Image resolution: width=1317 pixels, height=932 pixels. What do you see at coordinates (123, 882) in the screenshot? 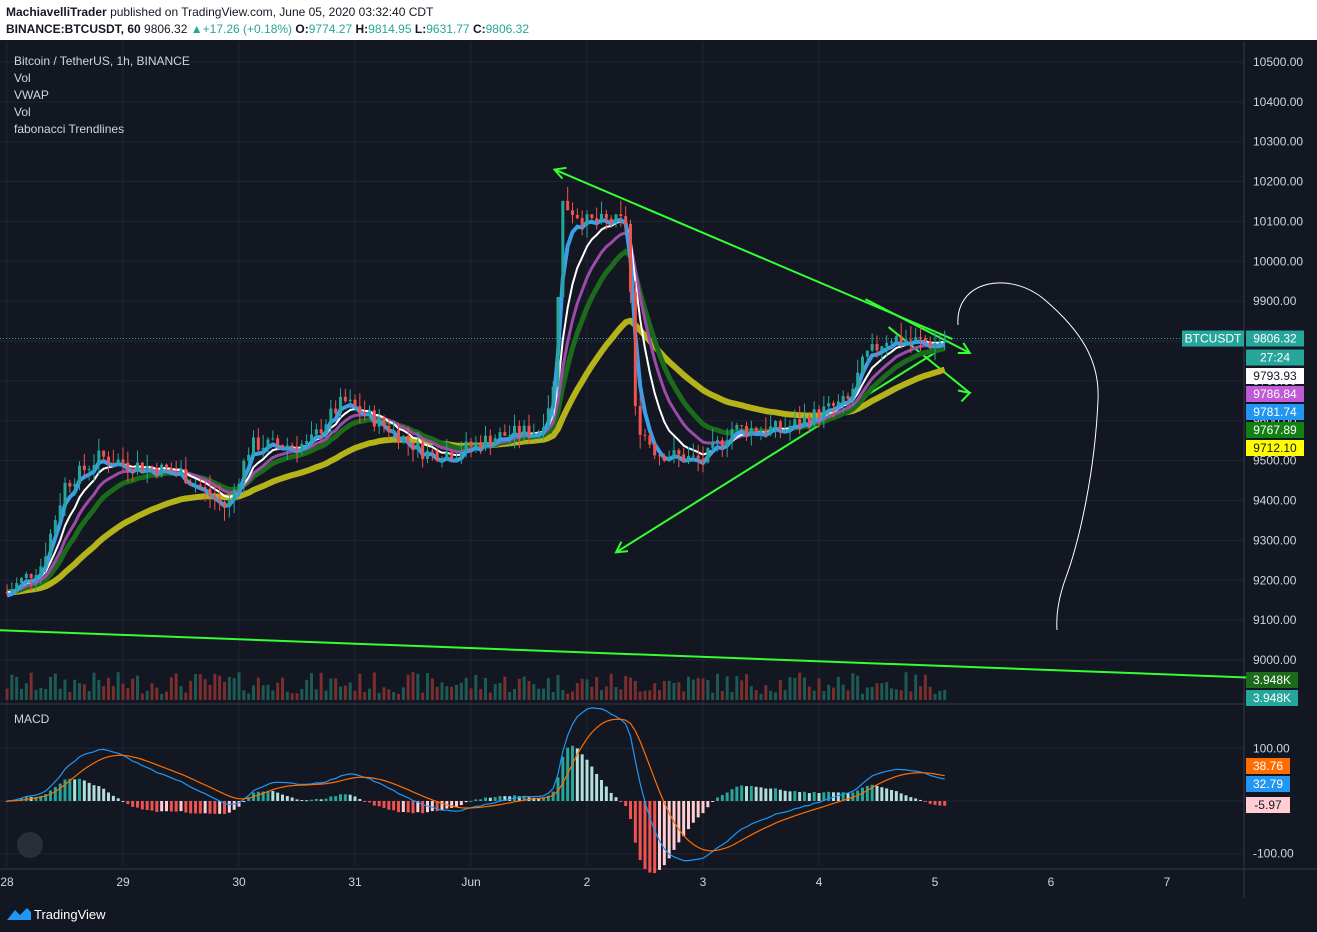
I see `x-tick-label: 29` at bounding box center [123, 882].